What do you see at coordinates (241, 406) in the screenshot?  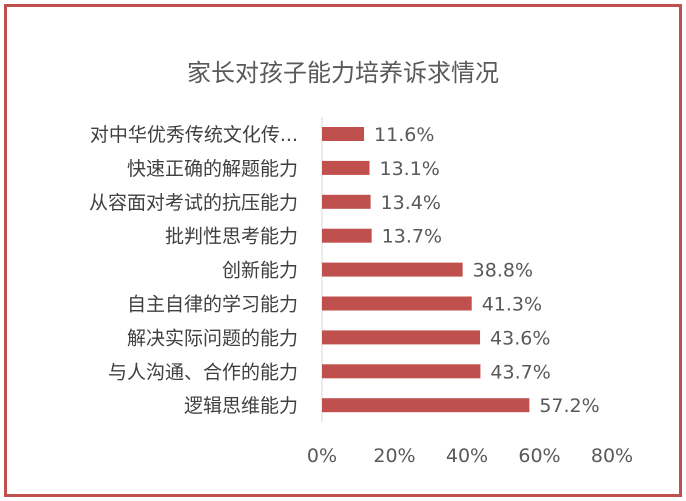 I see `category-label: 逻辑思维能力` at bounding box center [241, 406].